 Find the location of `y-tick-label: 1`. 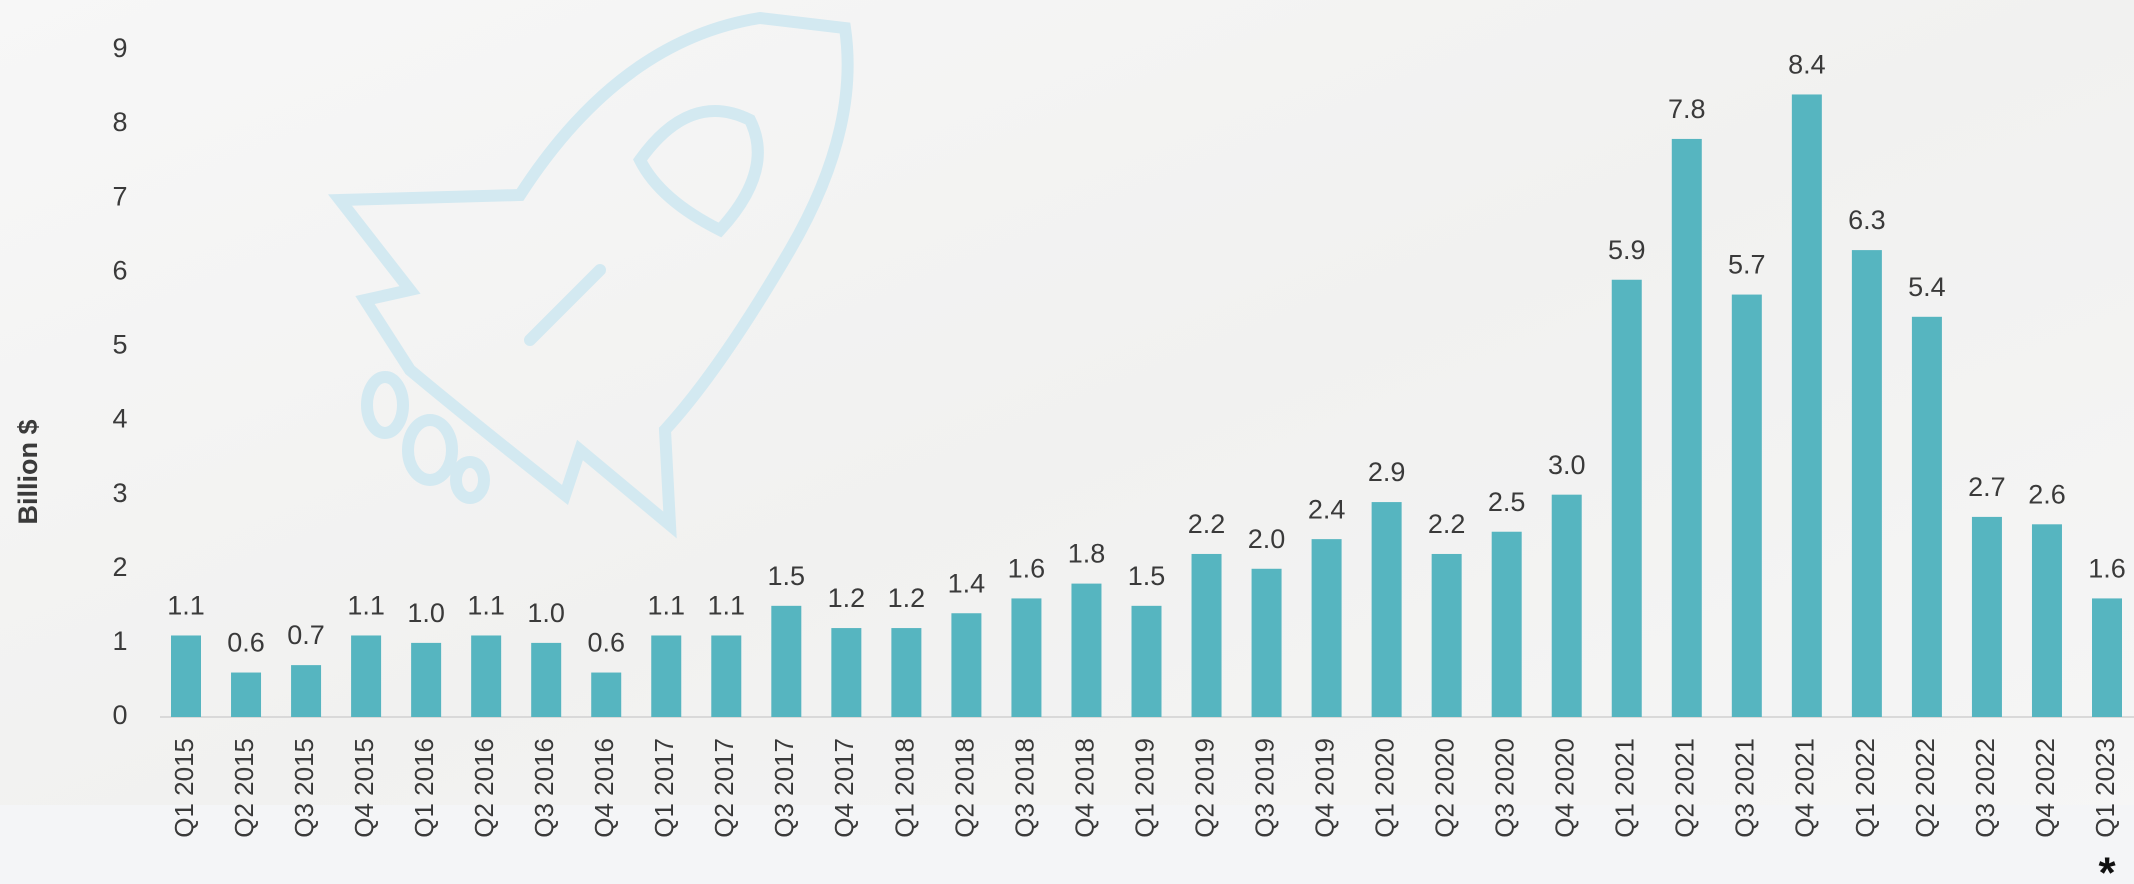

y-tick-label: 1 is located at coordinates (119, 641).